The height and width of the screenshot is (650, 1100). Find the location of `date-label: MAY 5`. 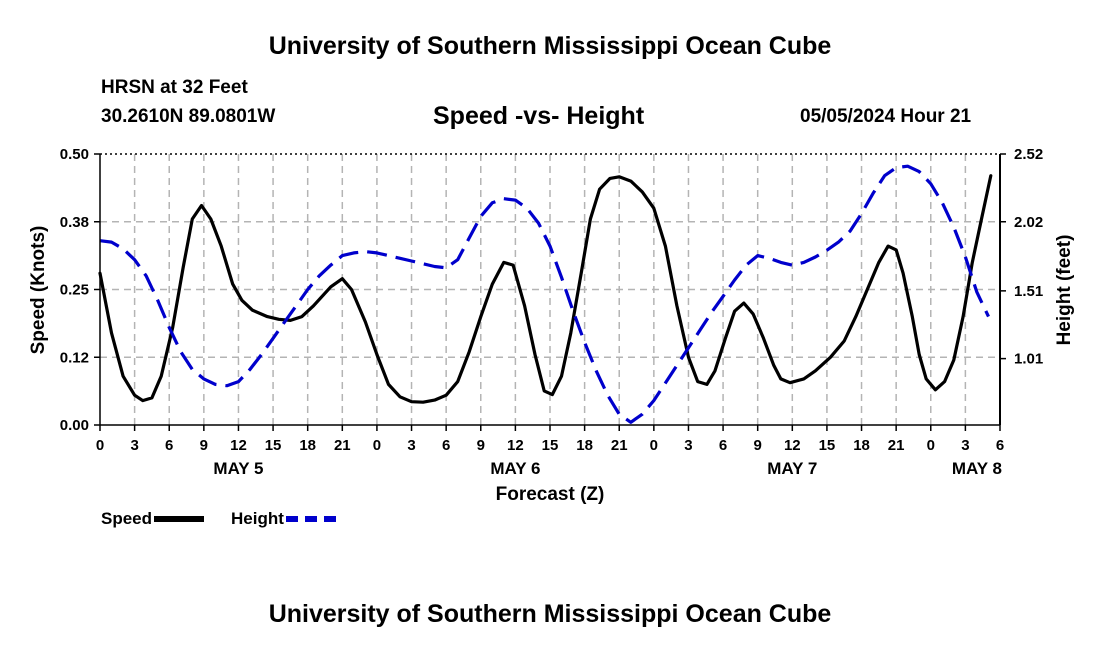

date-label: MAY 5 is located at coordinates (238, 468).